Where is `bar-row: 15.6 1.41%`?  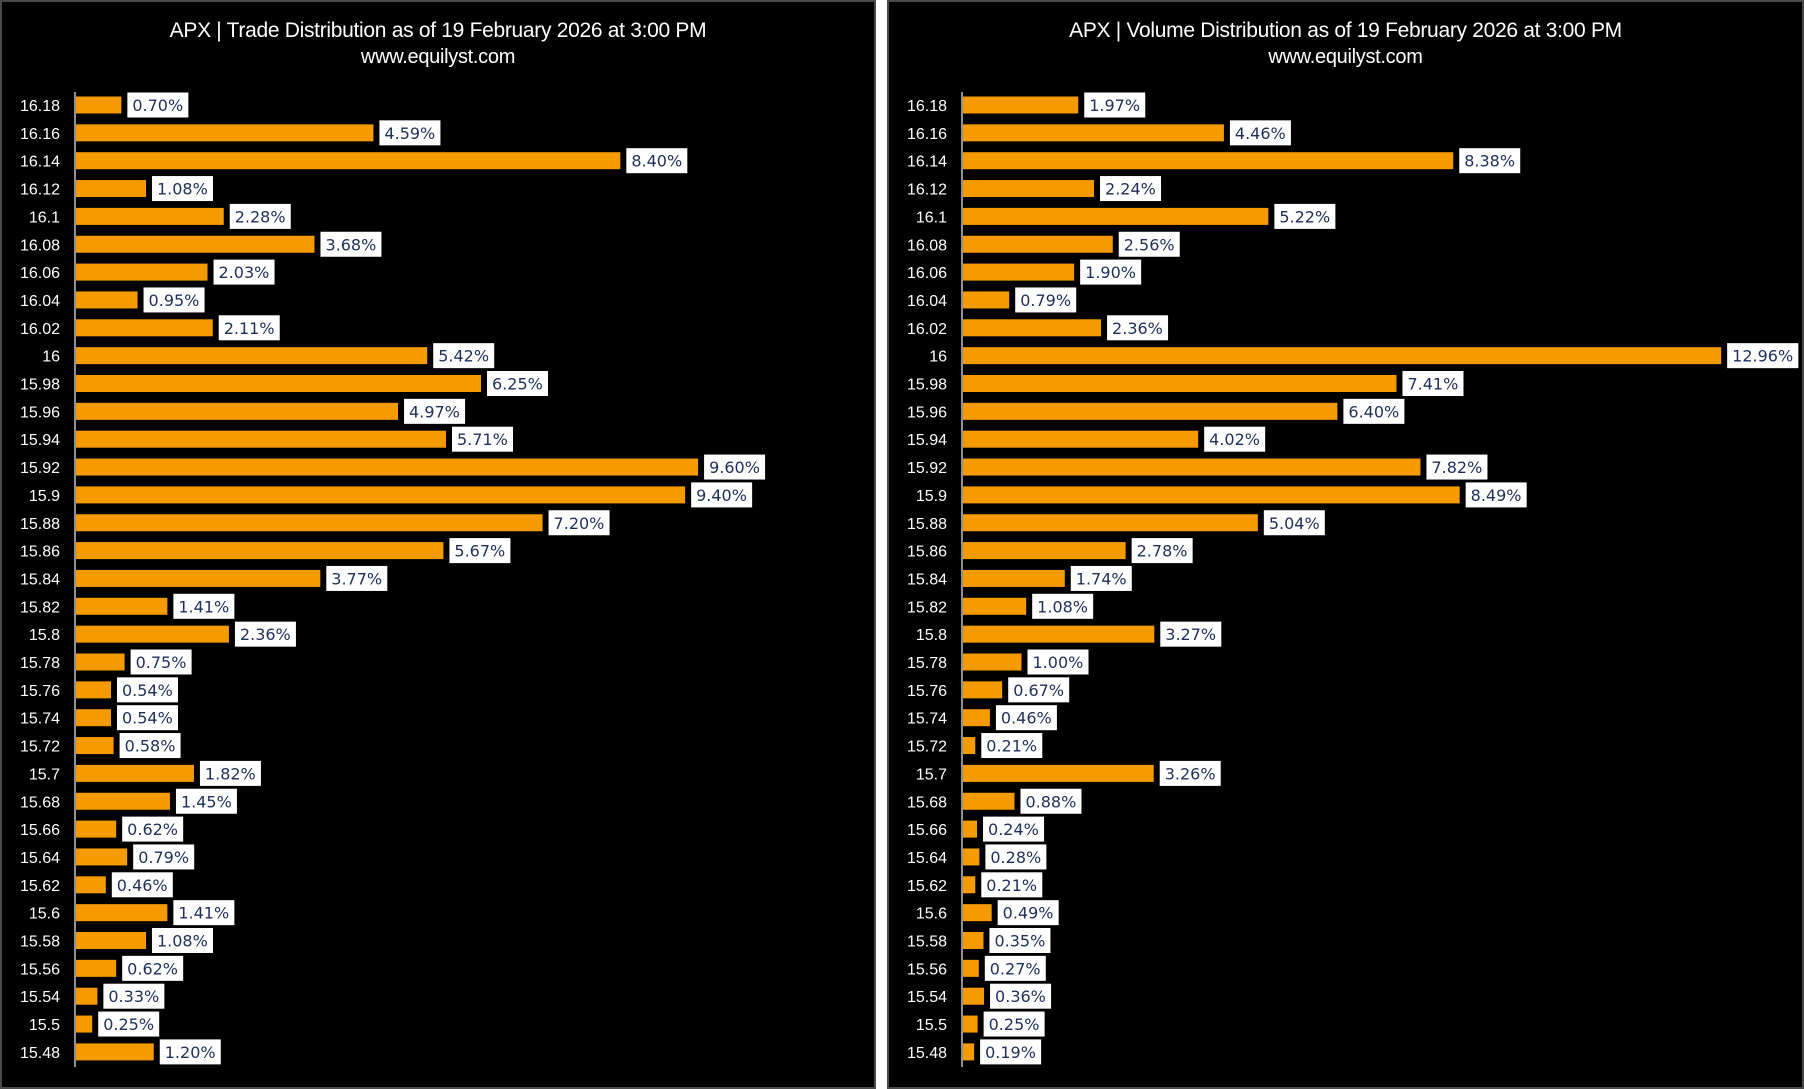
bar-row: 15.6 1.41% is located at coordinates (132, 913).